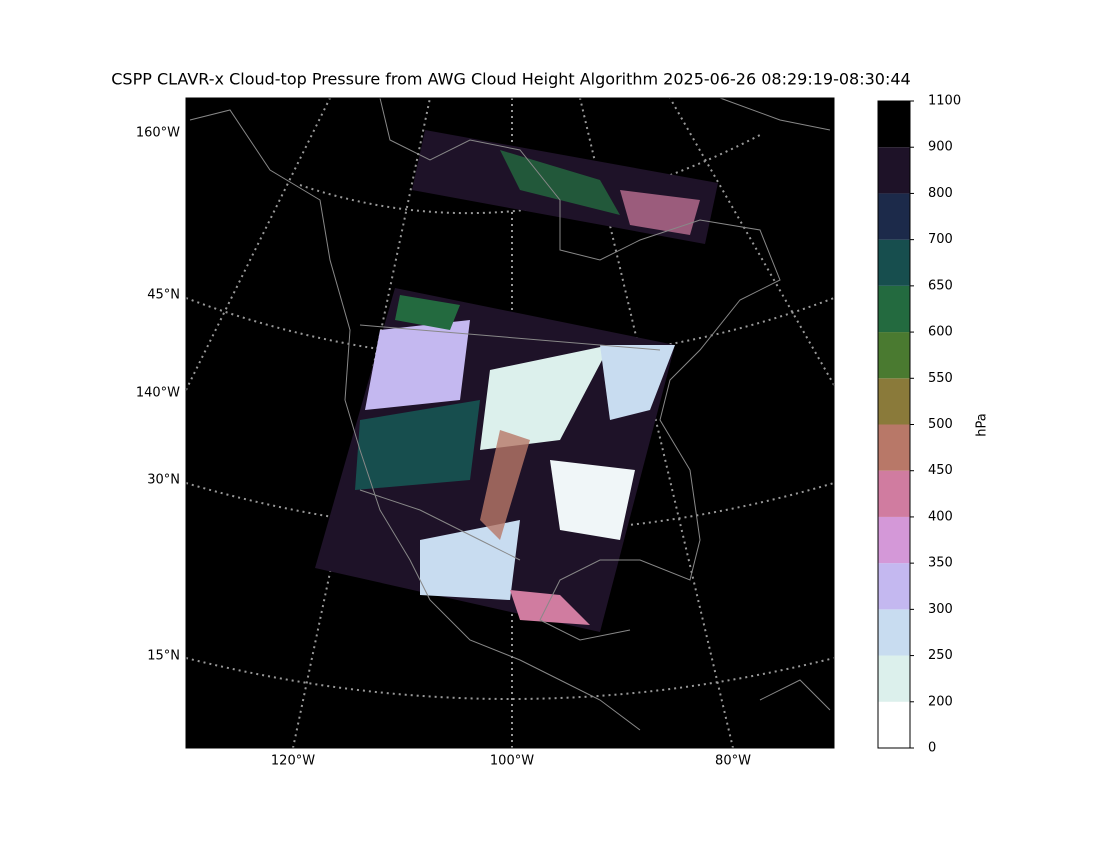 The image size is (1120, 844). Describe the element at coordinates (940, 239) in the screenshot. I see `colorbar-tick-label: 700` at that location.